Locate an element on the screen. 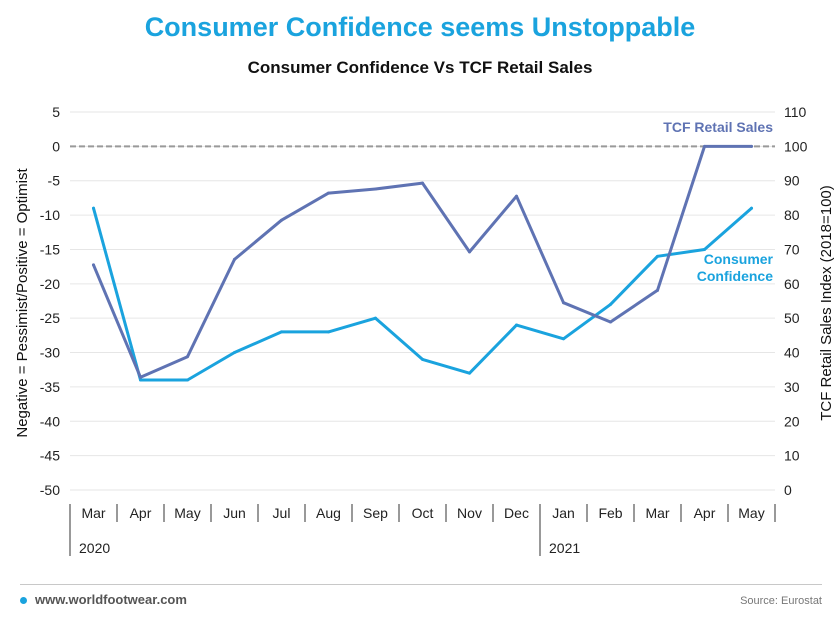 This screenshot has height=624, width=840. right-axis-tick-label: 50 is located at coordinates (792, 318).